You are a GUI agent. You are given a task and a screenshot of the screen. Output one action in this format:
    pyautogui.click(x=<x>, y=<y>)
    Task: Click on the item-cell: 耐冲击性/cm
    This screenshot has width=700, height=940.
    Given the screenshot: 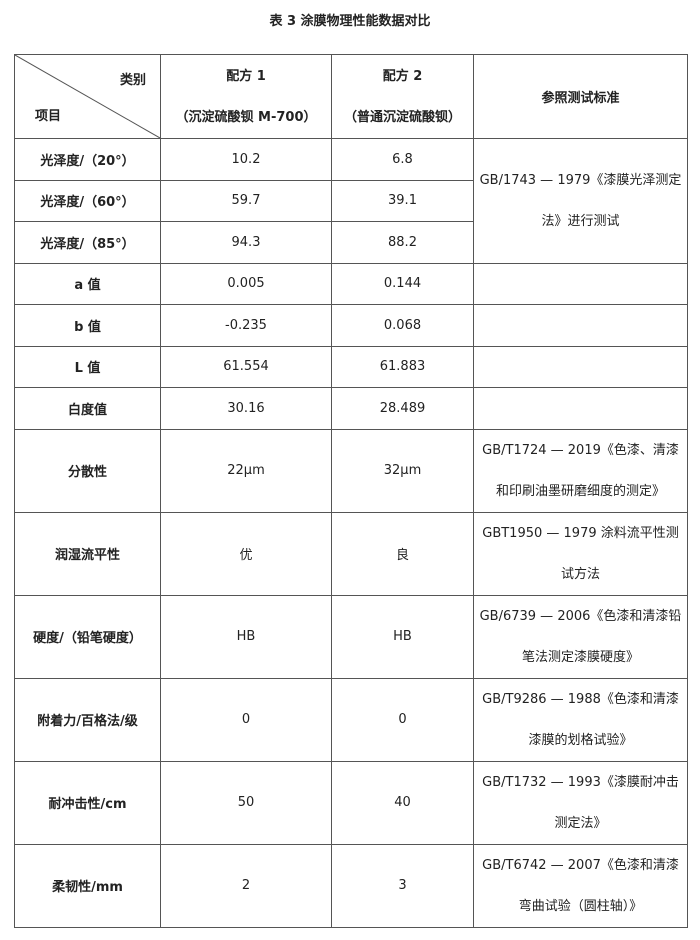 What is the action you would take?
    pyautogui.click(x=87, y=802)
    